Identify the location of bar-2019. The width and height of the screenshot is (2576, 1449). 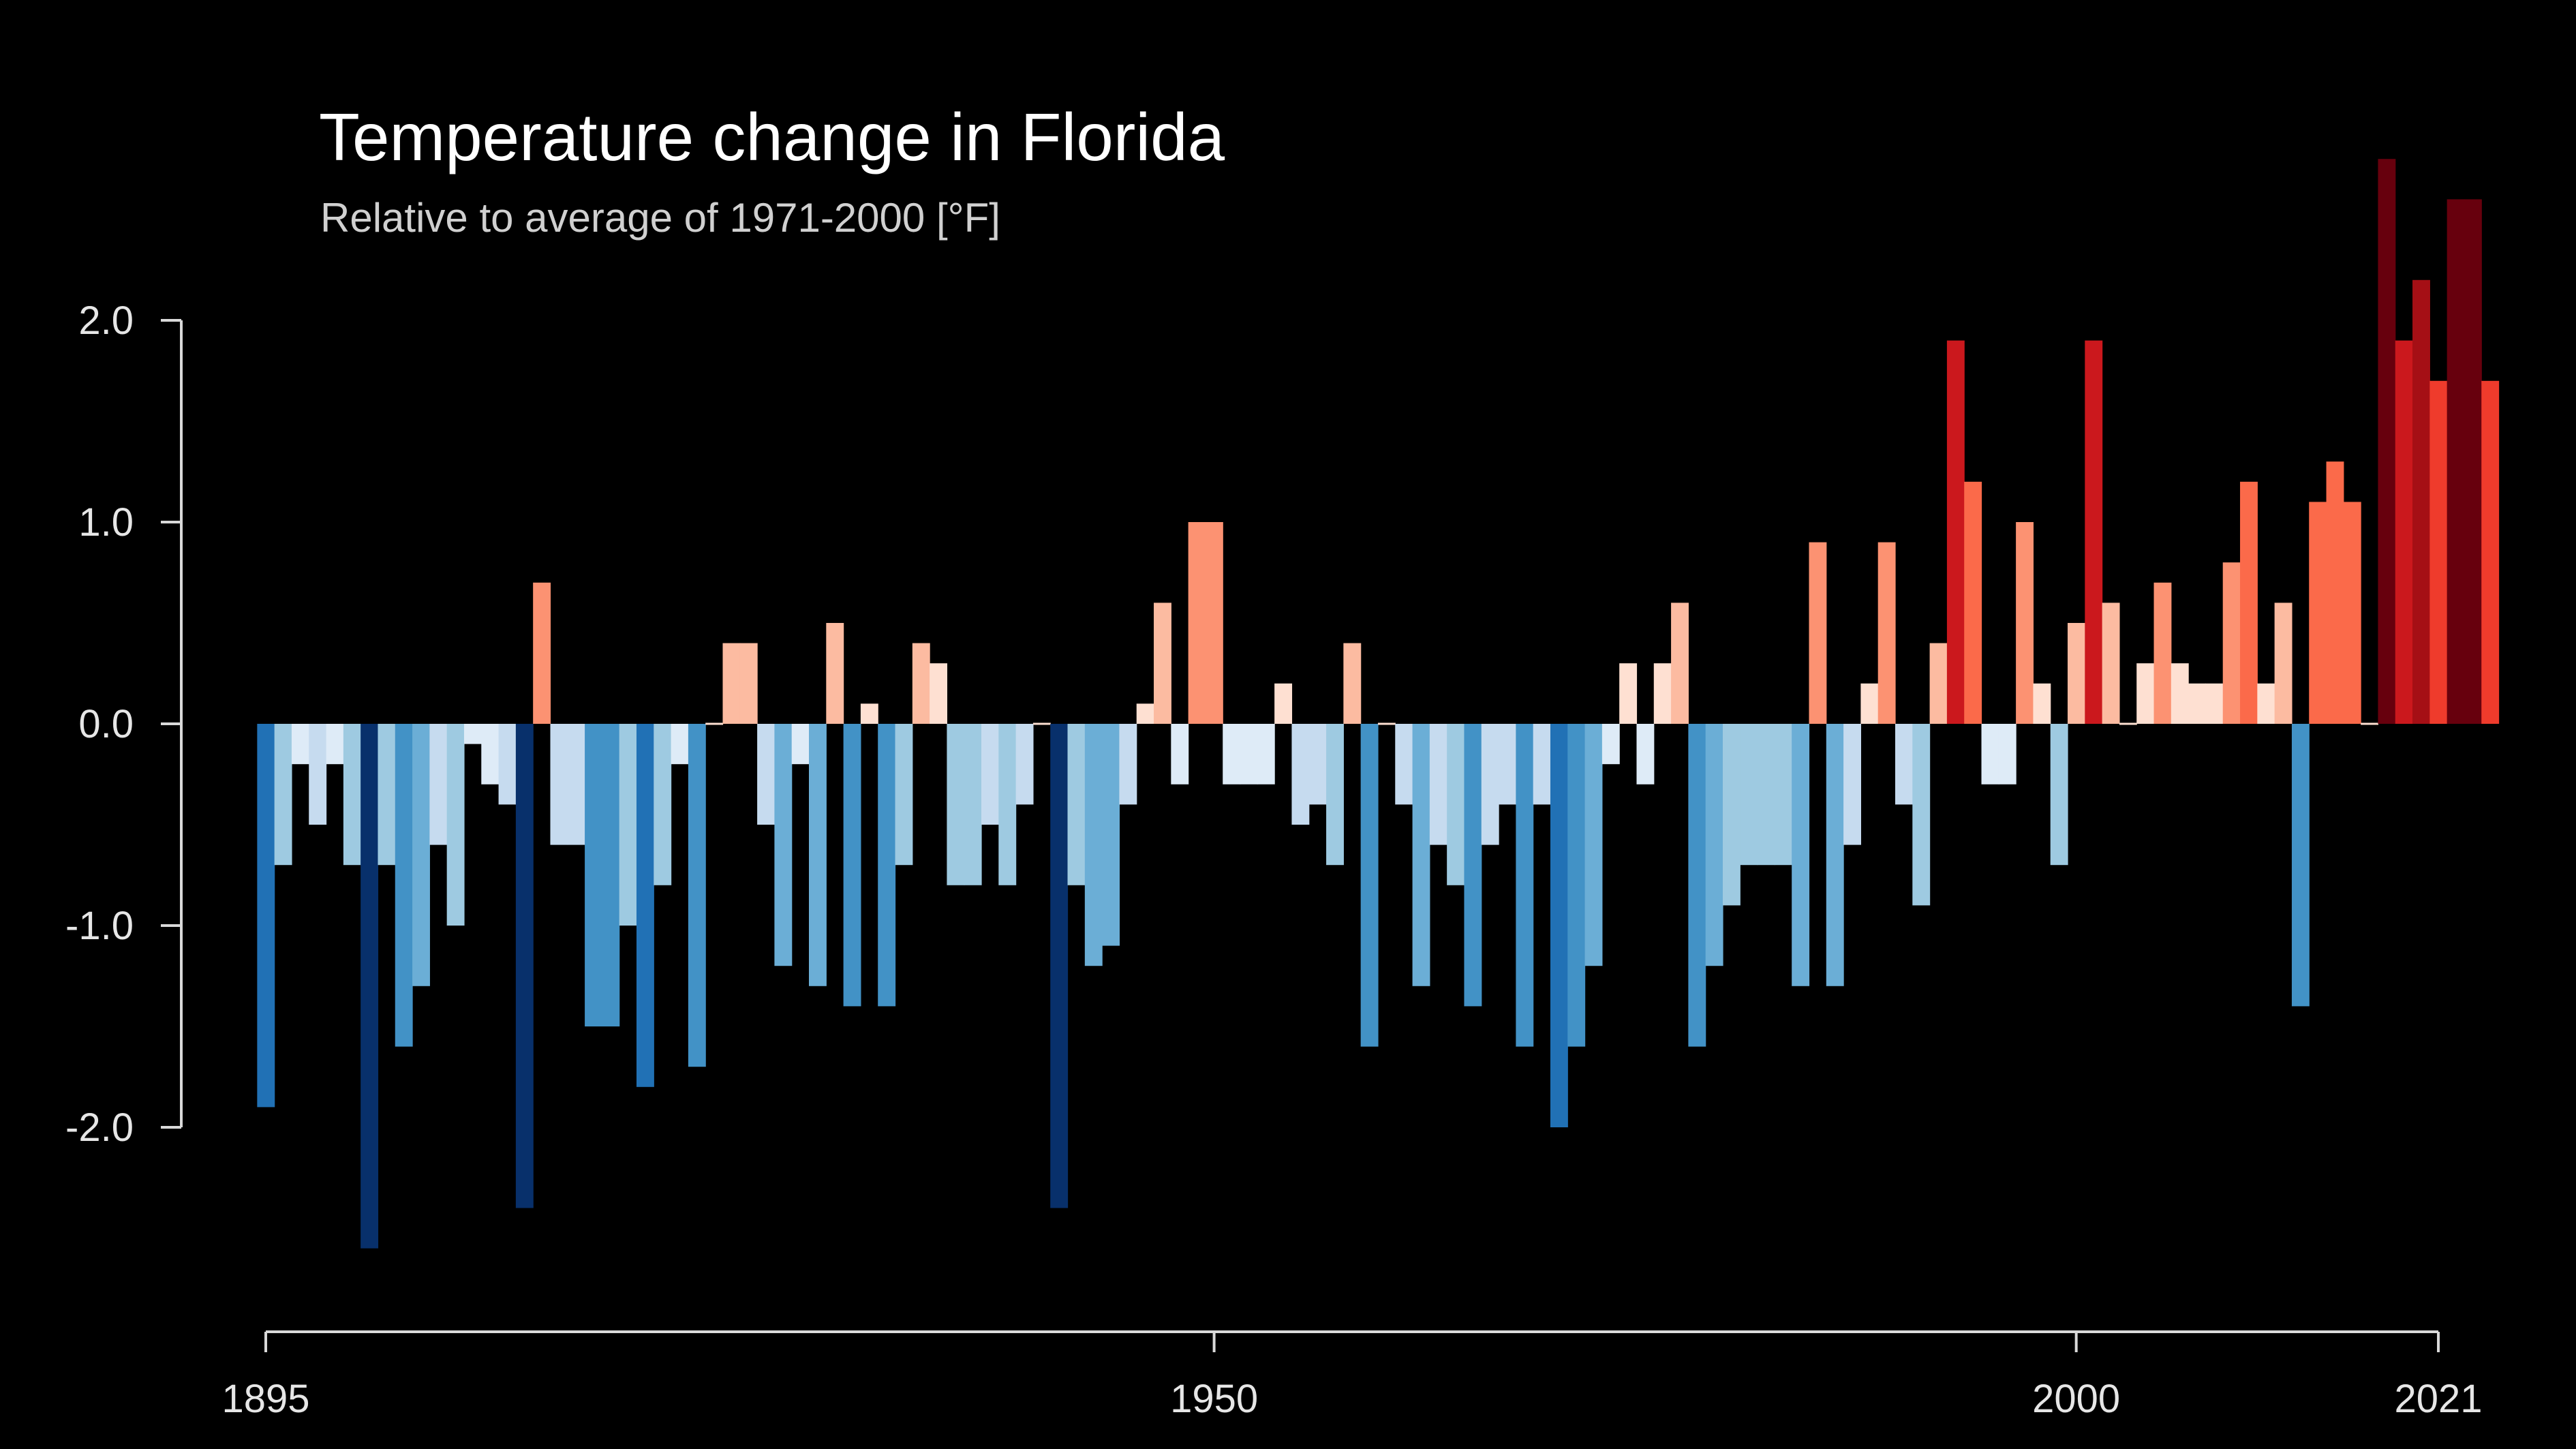
(2404, 532).